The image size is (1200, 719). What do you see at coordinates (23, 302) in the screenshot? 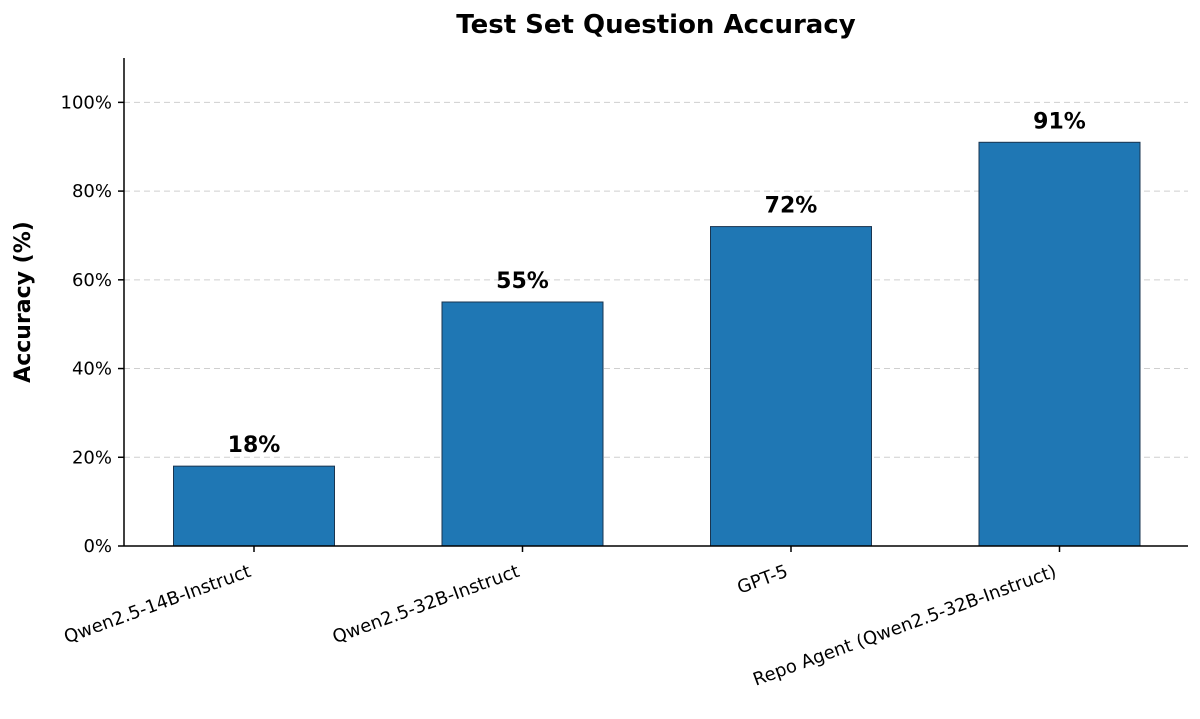
I see `y-axis-label: Accuracy (%)` at bounding box center [23, 302].